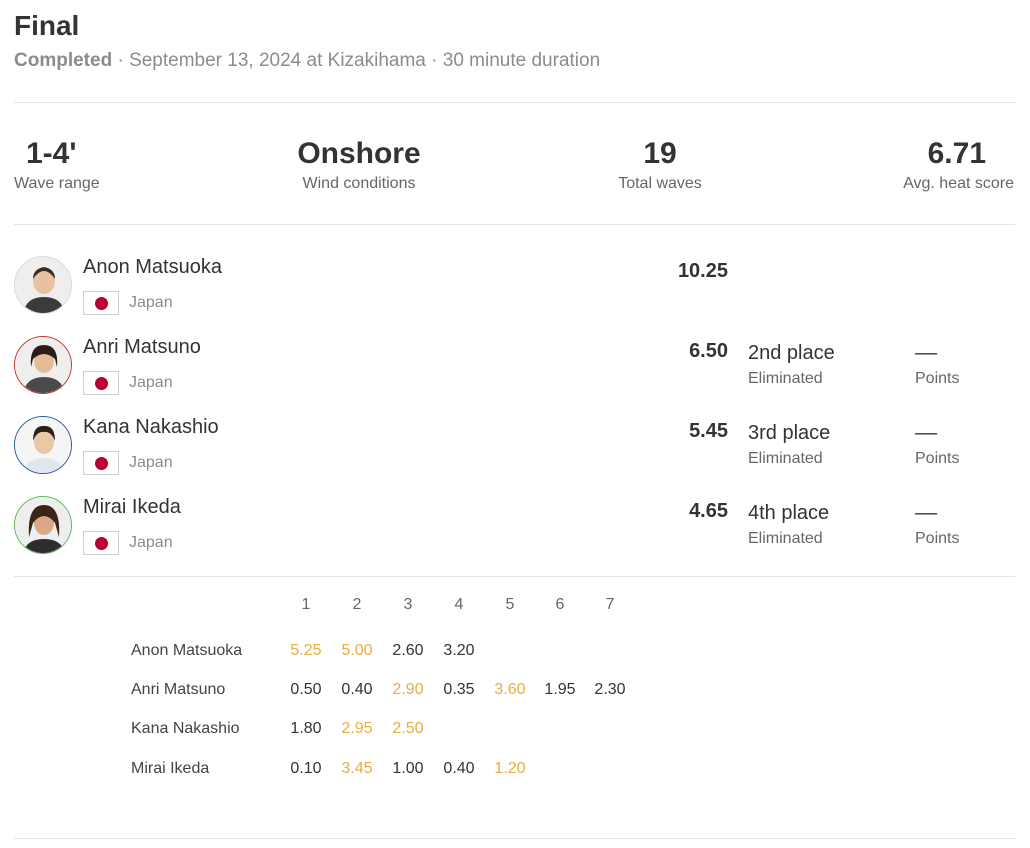 This screenshot has height=848, width=1030. What do you see at coordinates (306, 728) in the screenshot?
I see `wave-score-cell: 1.80` at bounding box center [306, 728].